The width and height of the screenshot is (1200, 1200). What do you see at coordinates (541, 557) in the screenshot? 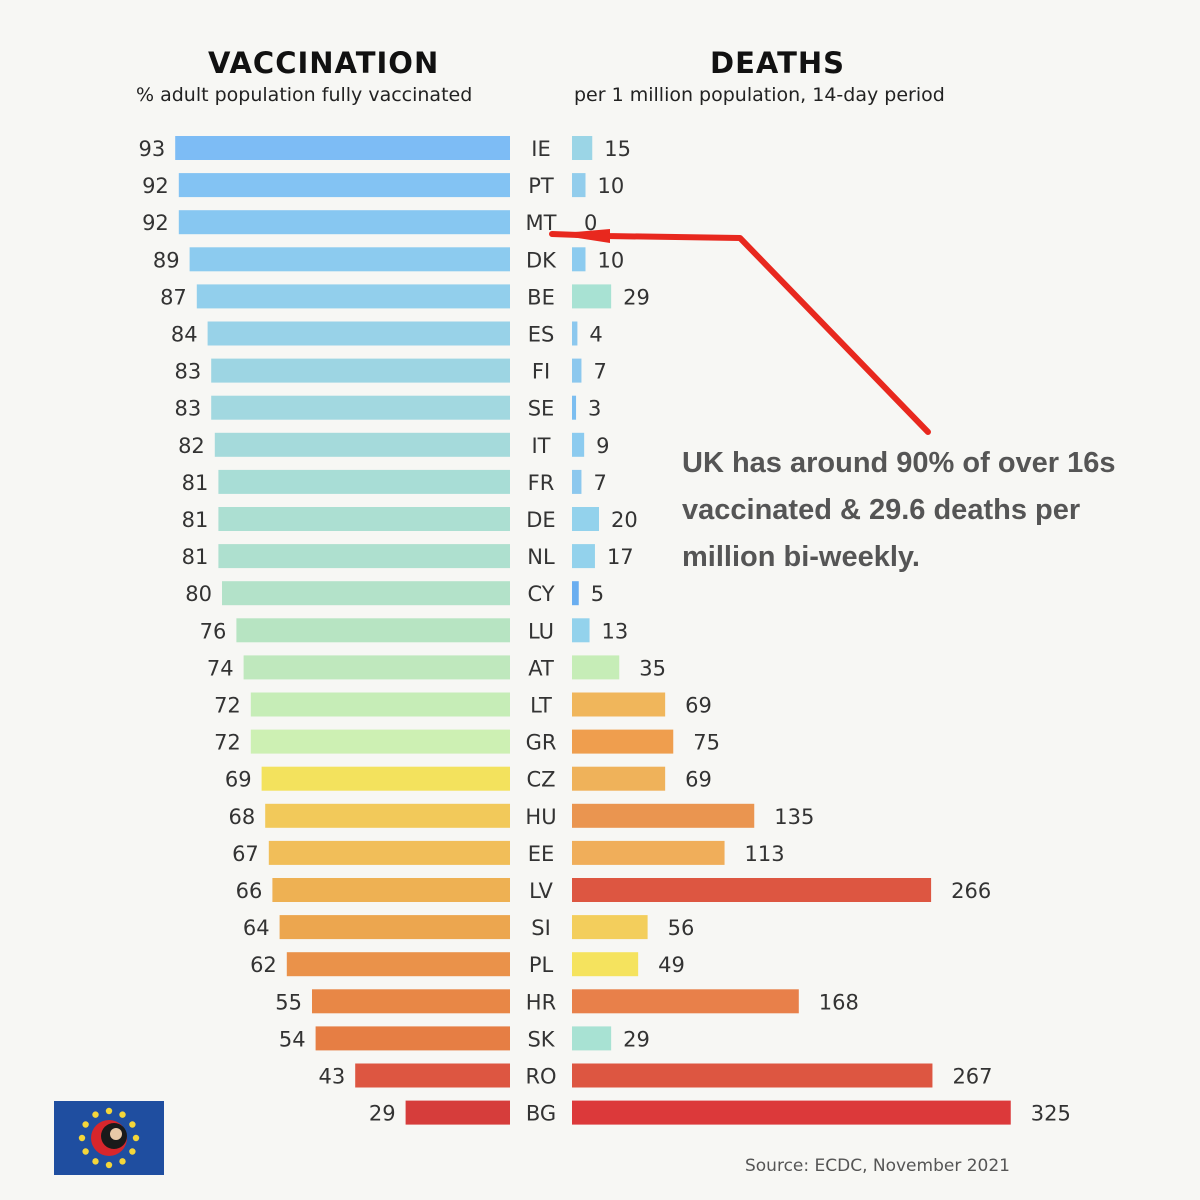
I see `country-code-nl: NL` at bounding box center [541, 557].